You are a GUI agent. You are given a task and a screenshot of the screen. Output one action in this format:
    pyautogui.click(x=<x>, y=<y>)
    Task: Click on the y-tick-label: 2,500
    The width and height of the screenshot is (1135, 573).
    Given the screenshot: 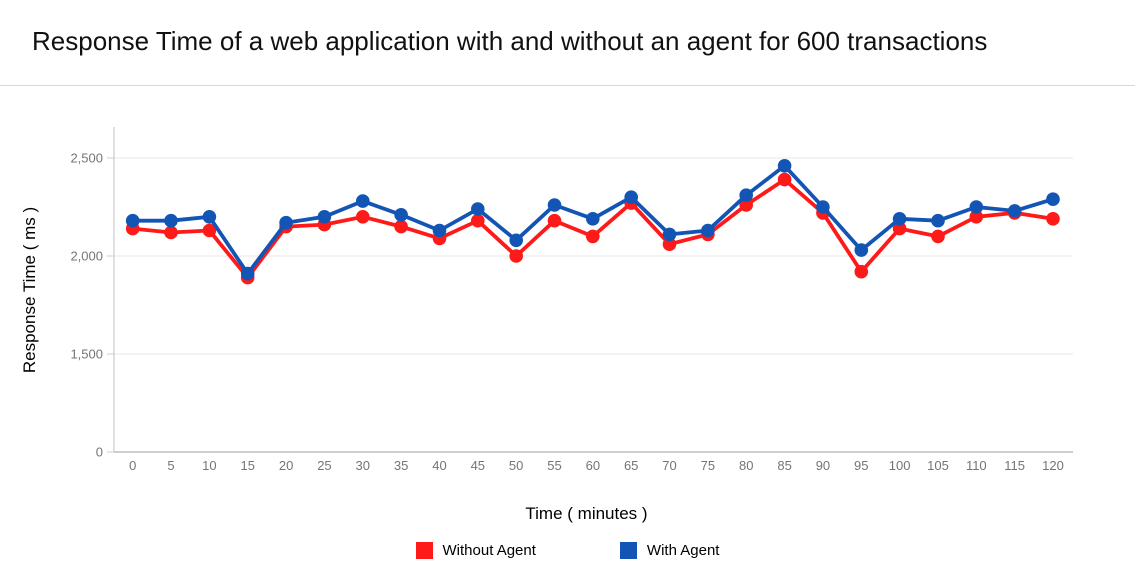 What is the action you would take?
    pyautogui.click(x=86, y=158)
    